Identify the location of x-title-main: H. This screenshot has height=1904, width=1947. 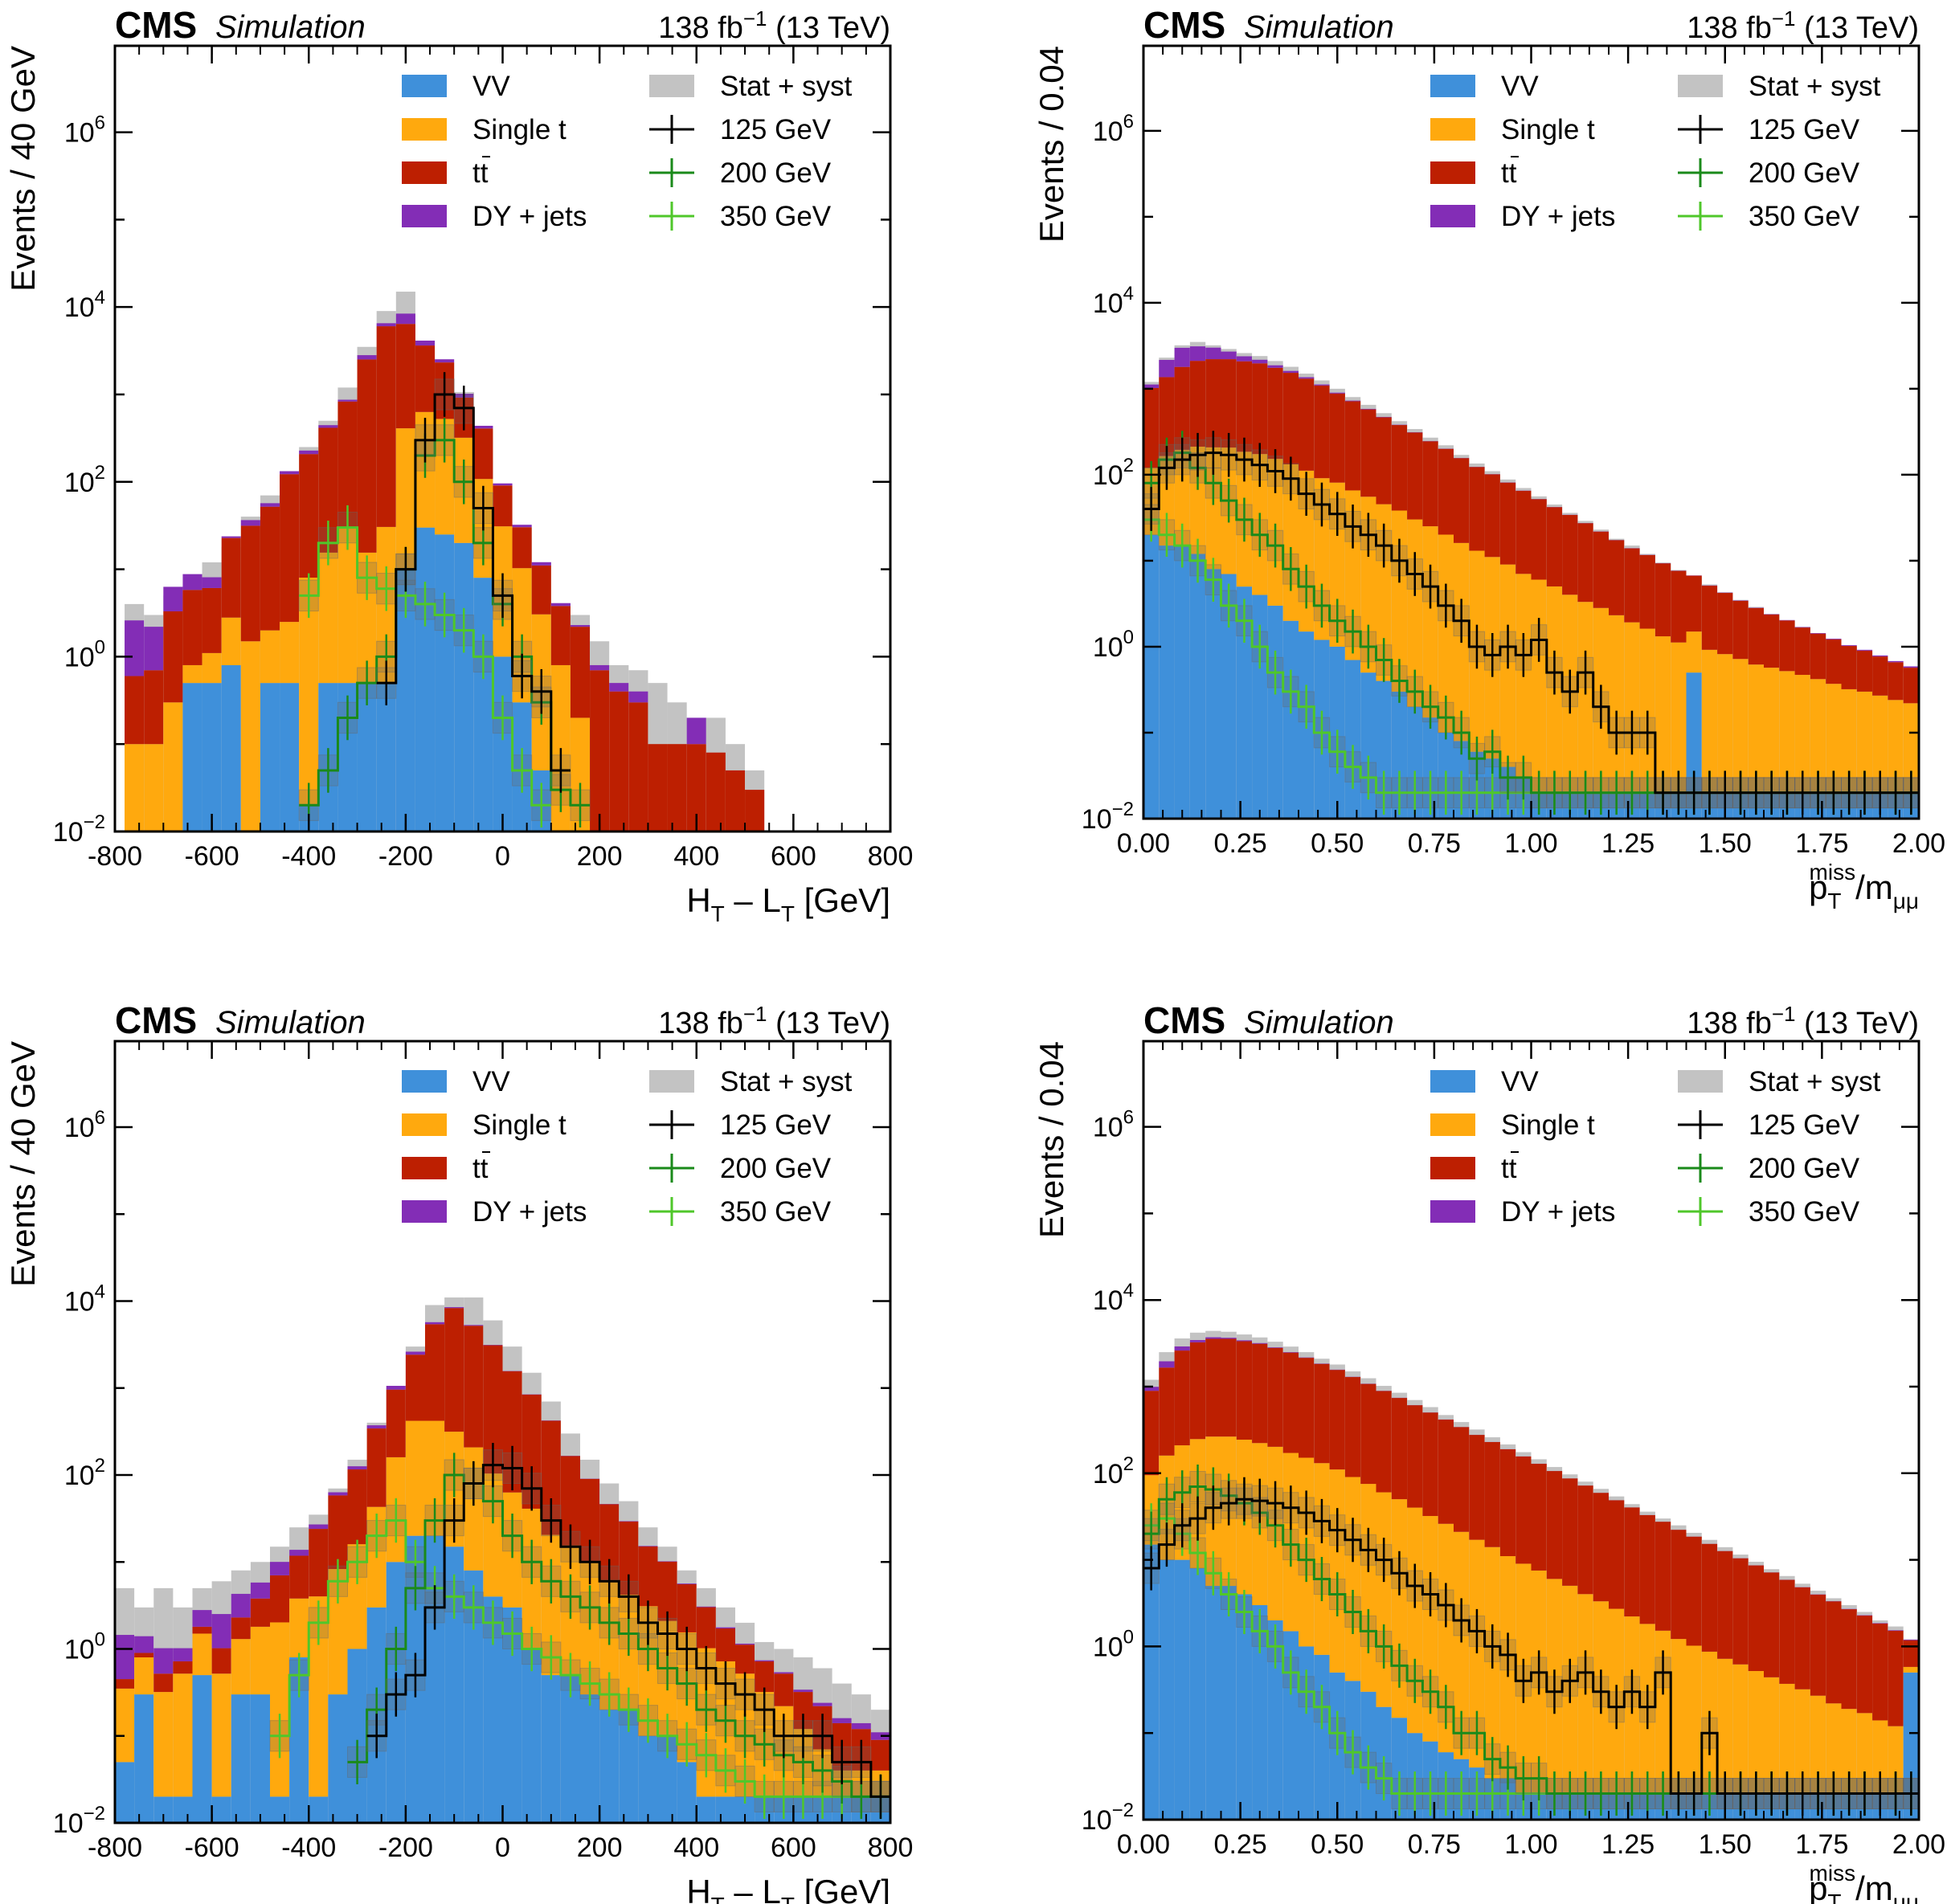
(698, 900).